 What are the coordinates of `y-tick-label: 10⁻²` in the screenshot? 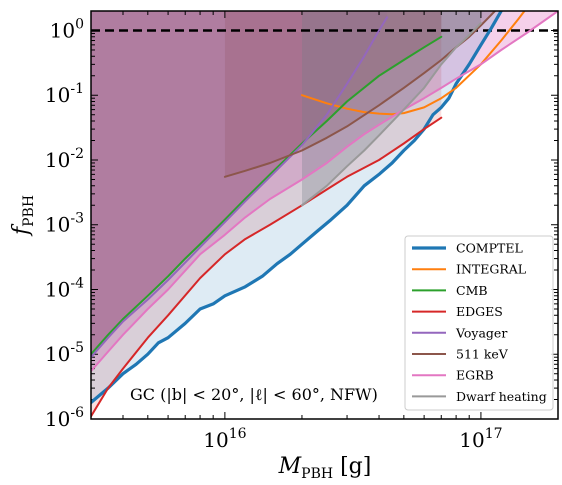 It's located at (64, 159).